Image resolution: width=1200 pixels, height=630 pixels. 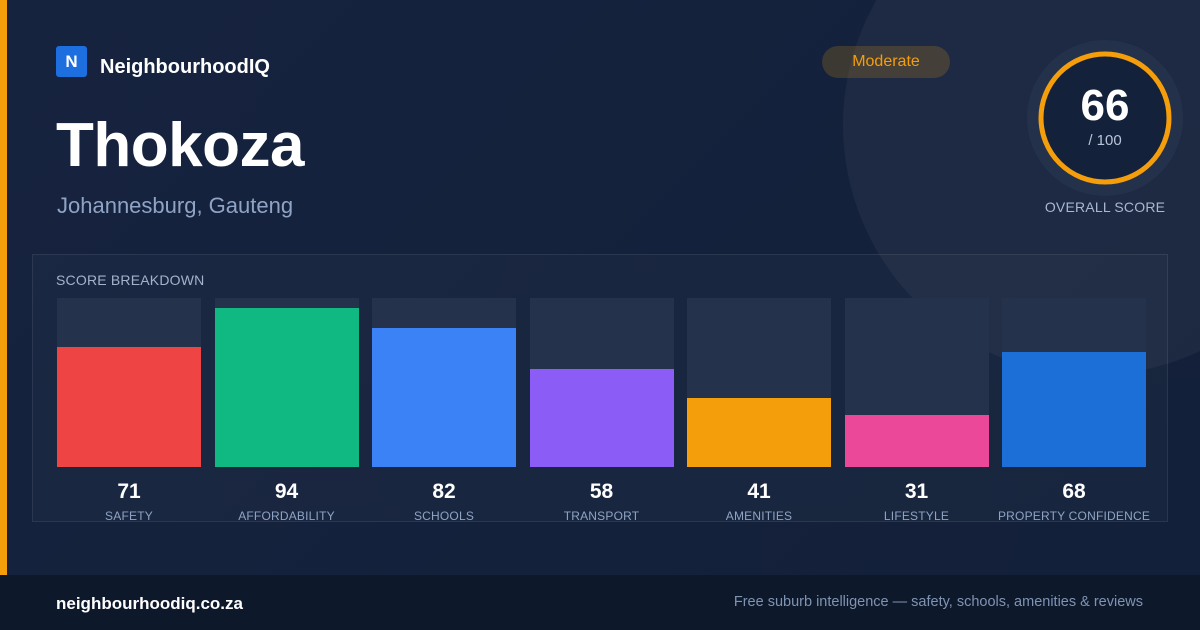 I want to click on bar-label: SCHOOLS, so click(x=444, y=516).